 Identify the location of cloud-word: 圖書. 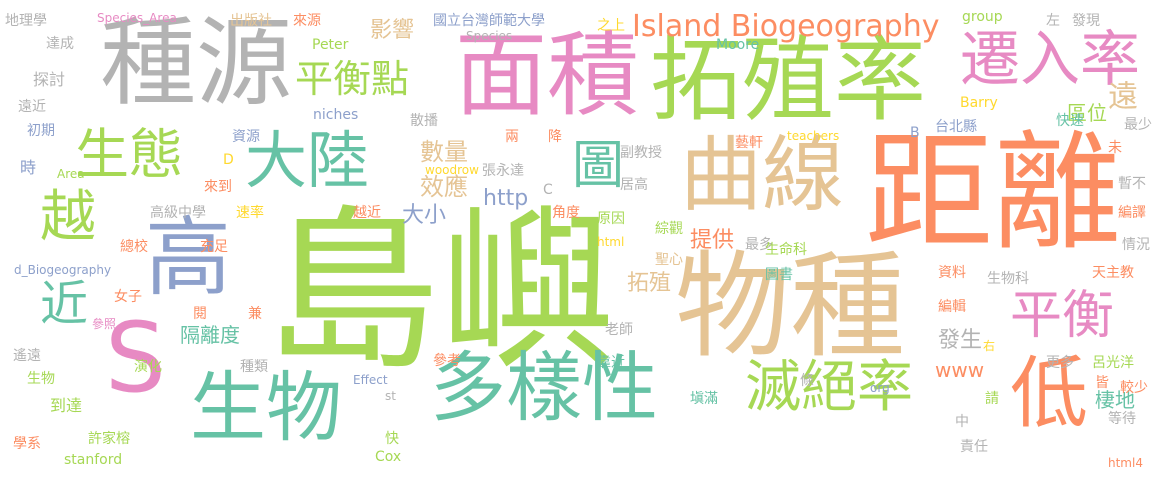
(779, 275).